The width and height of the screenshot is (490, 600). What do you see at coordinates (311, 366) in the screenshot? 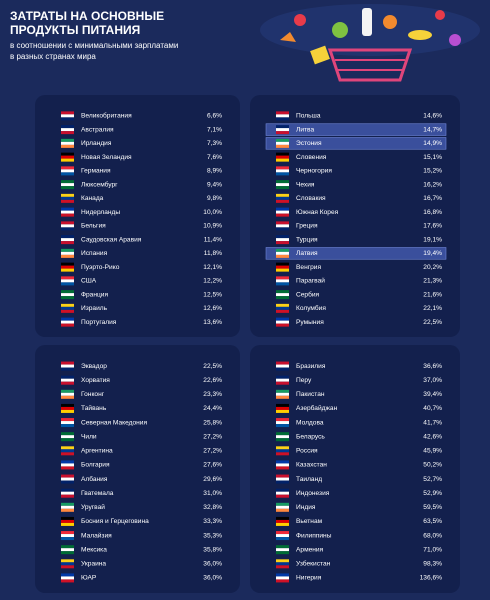
I see `country-name: Бразилия` at bounding box center [311, 366].